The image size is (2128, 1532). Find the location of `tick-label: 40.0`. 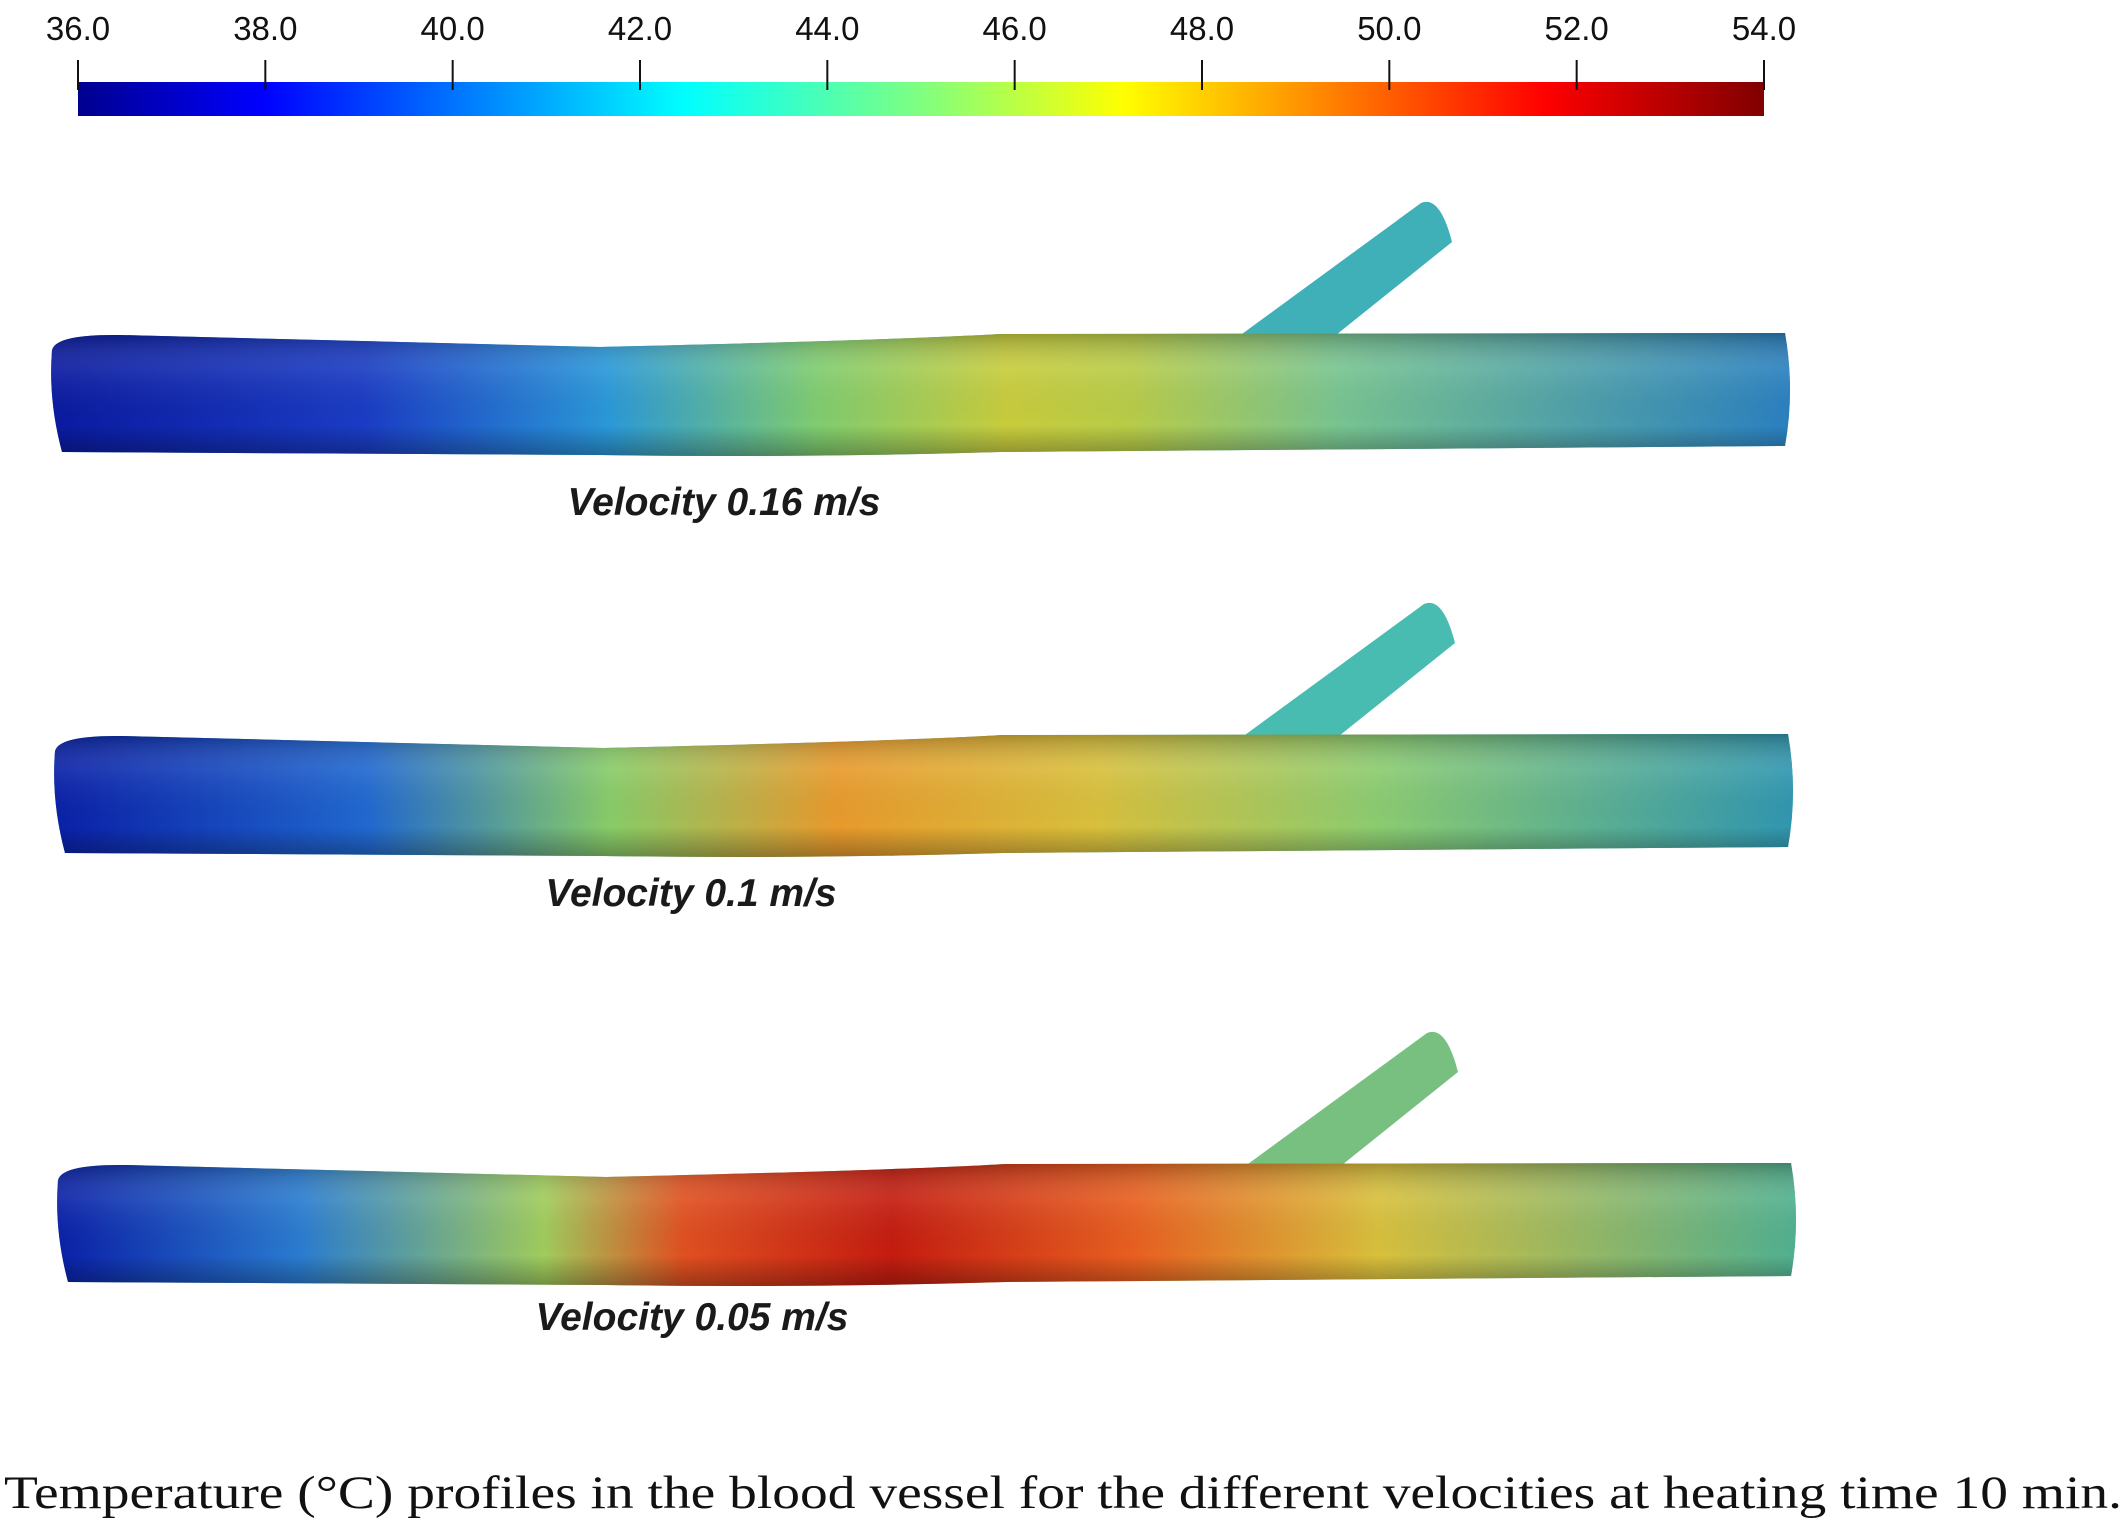

tick-label: 40.0 is located at coordinates (453, 28).